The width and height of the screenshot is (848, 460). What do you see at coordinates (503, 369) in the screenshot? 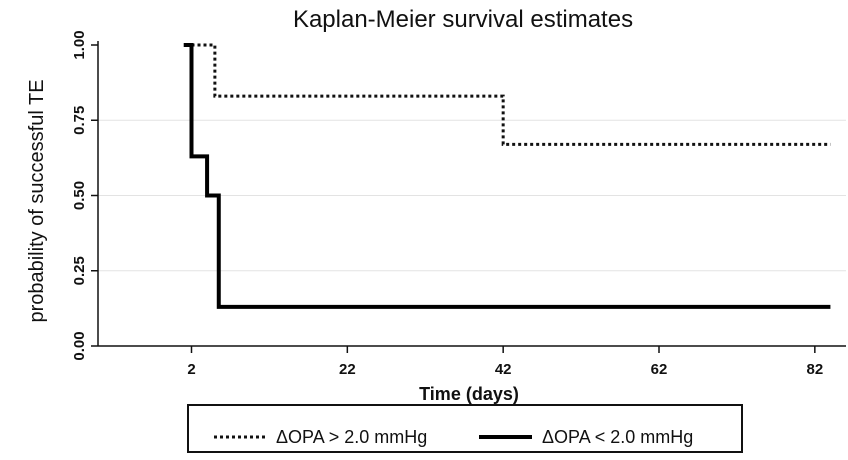
I see `x-tick-label: 42` at bounding box center [503, 369].